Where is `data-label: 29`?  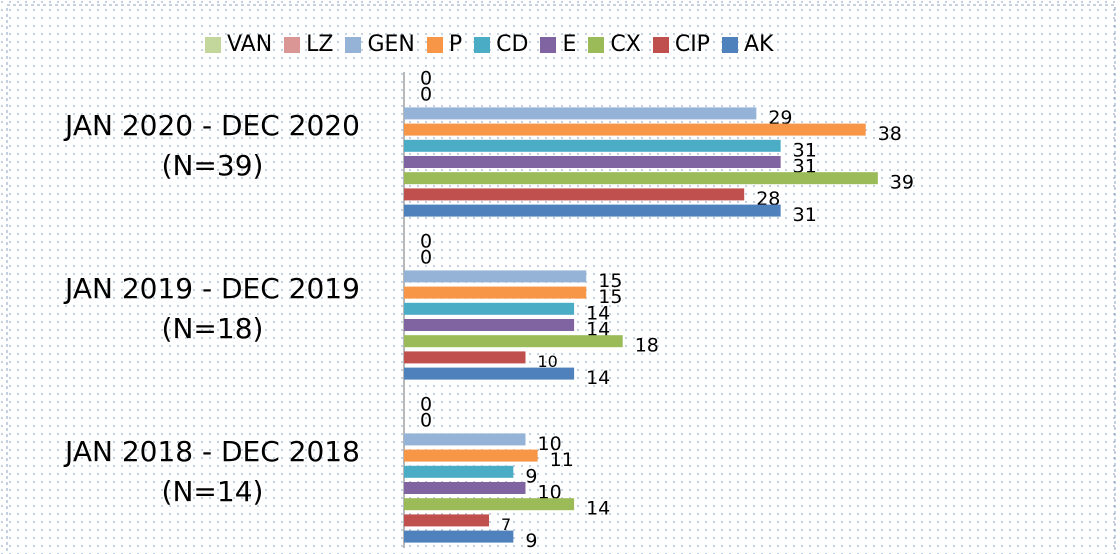
data-label: 29 is located at coordinates (780, 118).